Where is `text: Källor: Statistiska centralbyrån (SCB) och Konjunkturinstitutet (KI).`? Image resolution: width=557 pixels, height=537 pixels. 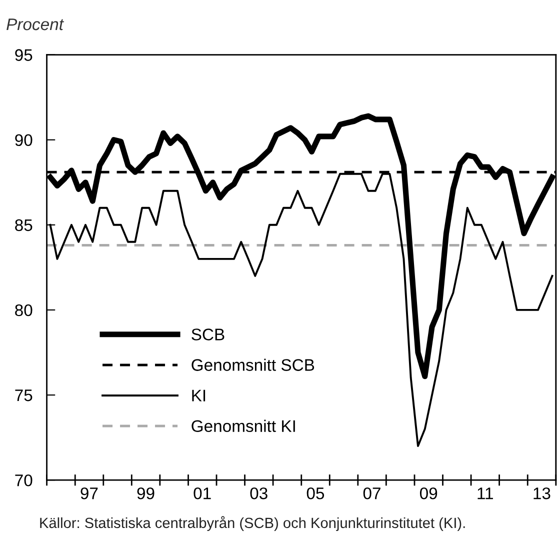 text: Källor: Statistiska centralbyrån (SCB) och Konjunkturinstitutet (KI). is located at coordinates (252, 523).